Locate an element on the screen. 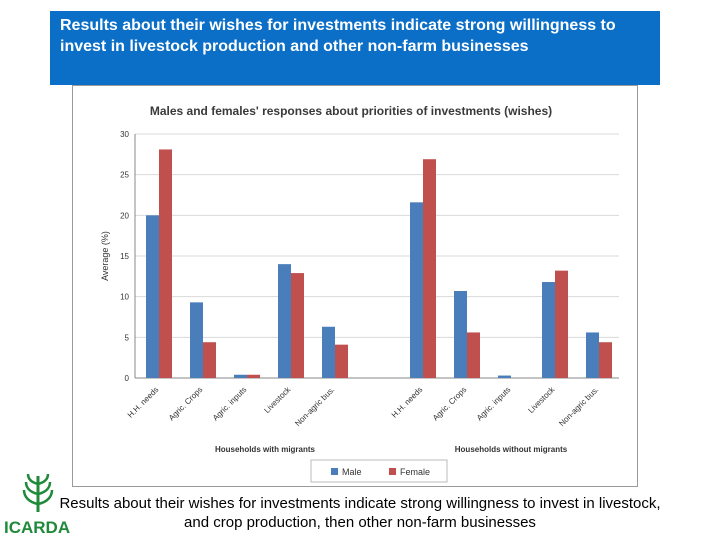 The width and height of the screenshot is (720, 540). y-tick-label: 30 is located at coordinates (124, 134).